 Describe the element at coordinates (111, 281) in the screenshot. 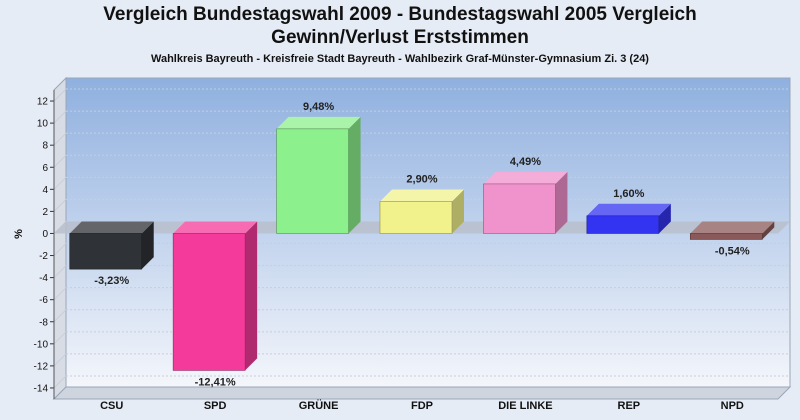

I see `value-label: -3,23%` at that location.